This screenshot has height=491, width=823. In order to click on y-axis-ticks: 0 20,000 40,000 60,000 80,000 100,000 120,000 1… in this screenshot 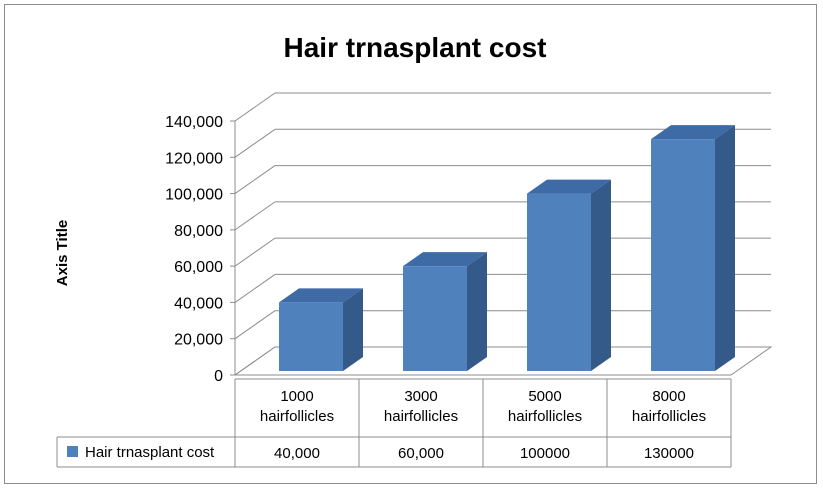, I will do `click(200, 249)`.